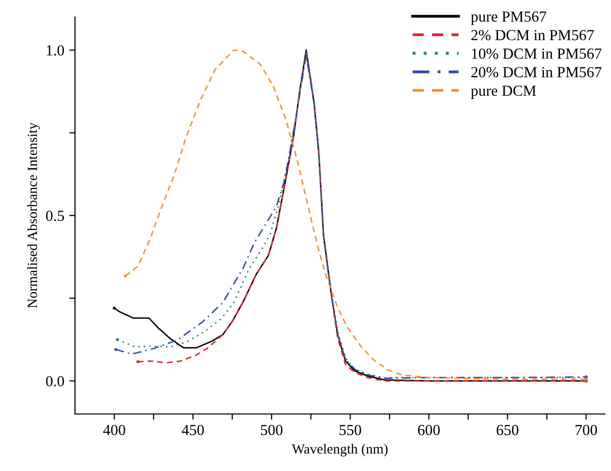  Describe the element at coordinates (193, 430) in the screenshot. I see `x-tick-label: 450` at that location.